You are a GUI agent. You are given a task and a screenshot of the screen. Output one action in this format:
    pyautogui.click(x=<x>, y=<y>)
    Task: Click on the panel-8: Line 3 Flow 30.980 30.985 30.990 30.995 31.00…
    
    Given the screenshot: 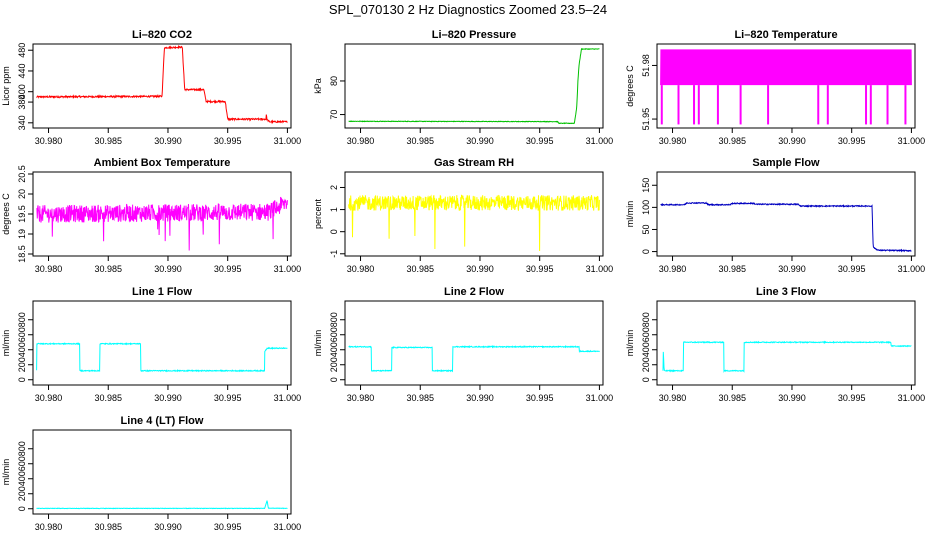 What is the action you would take?
    pyautogui.click(x=775, y=344)
    